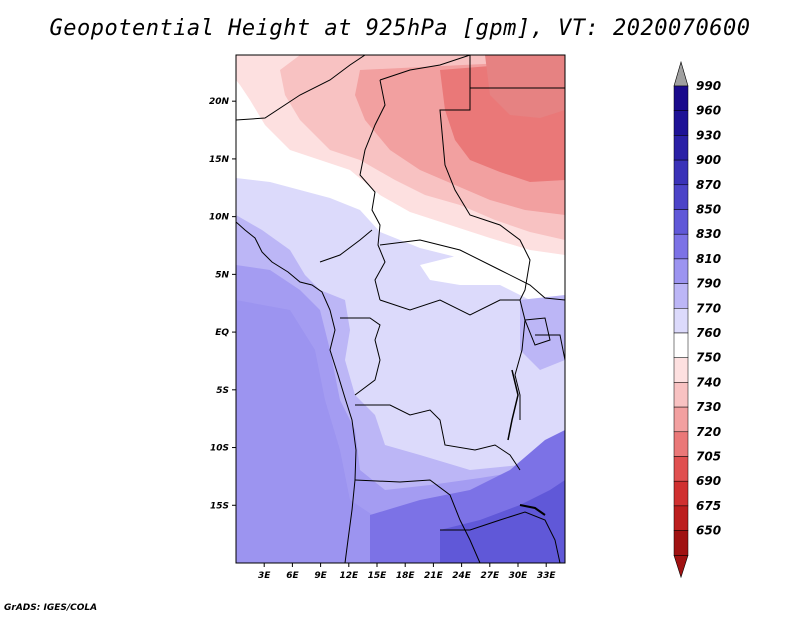 The image size is (800, 618). What do you see at coordinates (434, 576) in the screenshot?
I see `lon-tick-label: 21E` at bounding box center [434, 576].